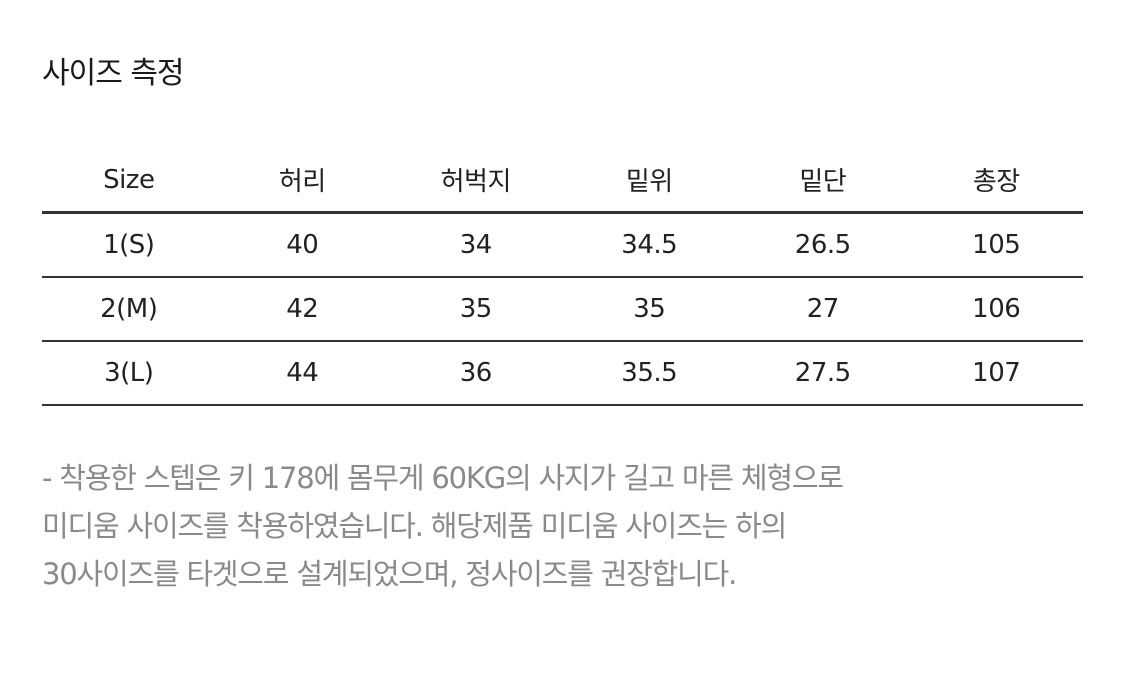 Image resolution: width=1125 pixels, height=675 pixels. I want to click on cell: 34.5, so click(649, 245).